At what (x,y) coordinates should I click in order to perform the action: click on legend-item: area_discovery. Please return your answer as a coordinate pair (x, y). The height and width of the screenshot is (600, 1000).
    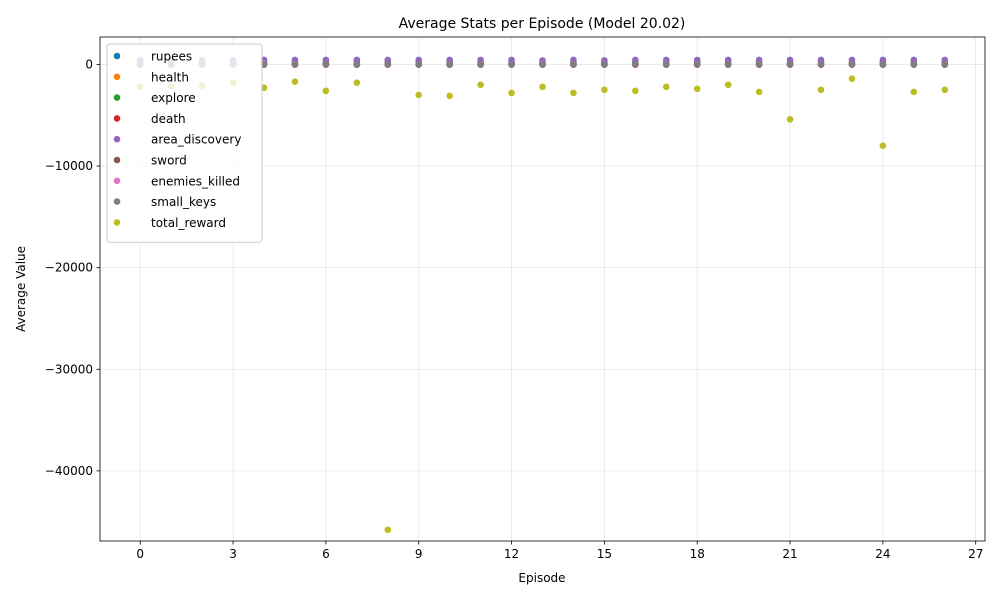
    Looking at the image, I should click on (177, 140).